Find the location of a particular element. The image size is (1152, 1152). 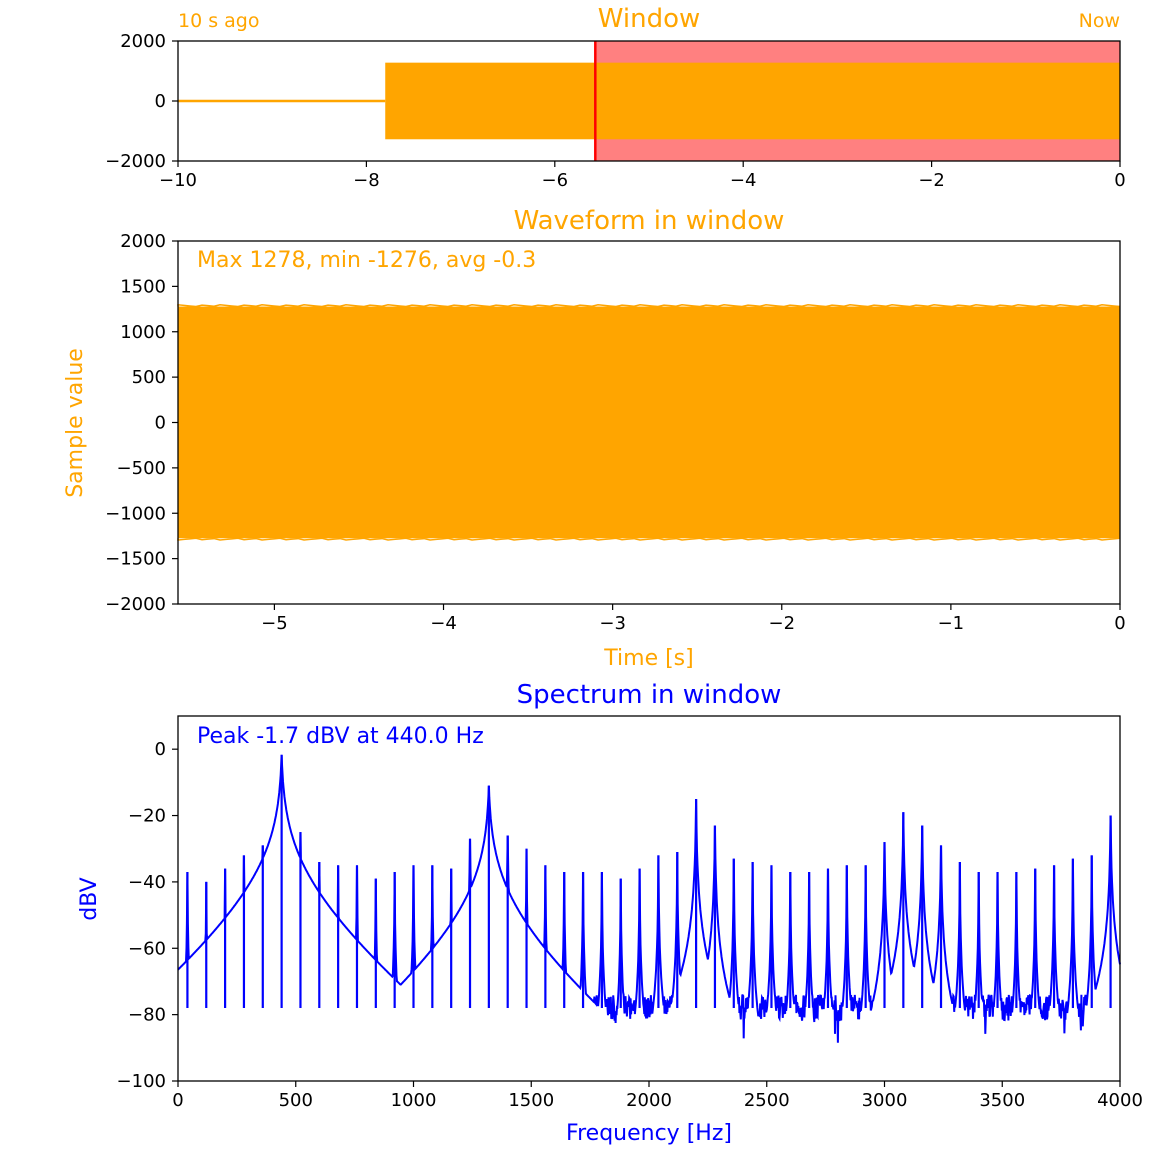

x-tick-label: −1 is located at coordinates (951, 623).